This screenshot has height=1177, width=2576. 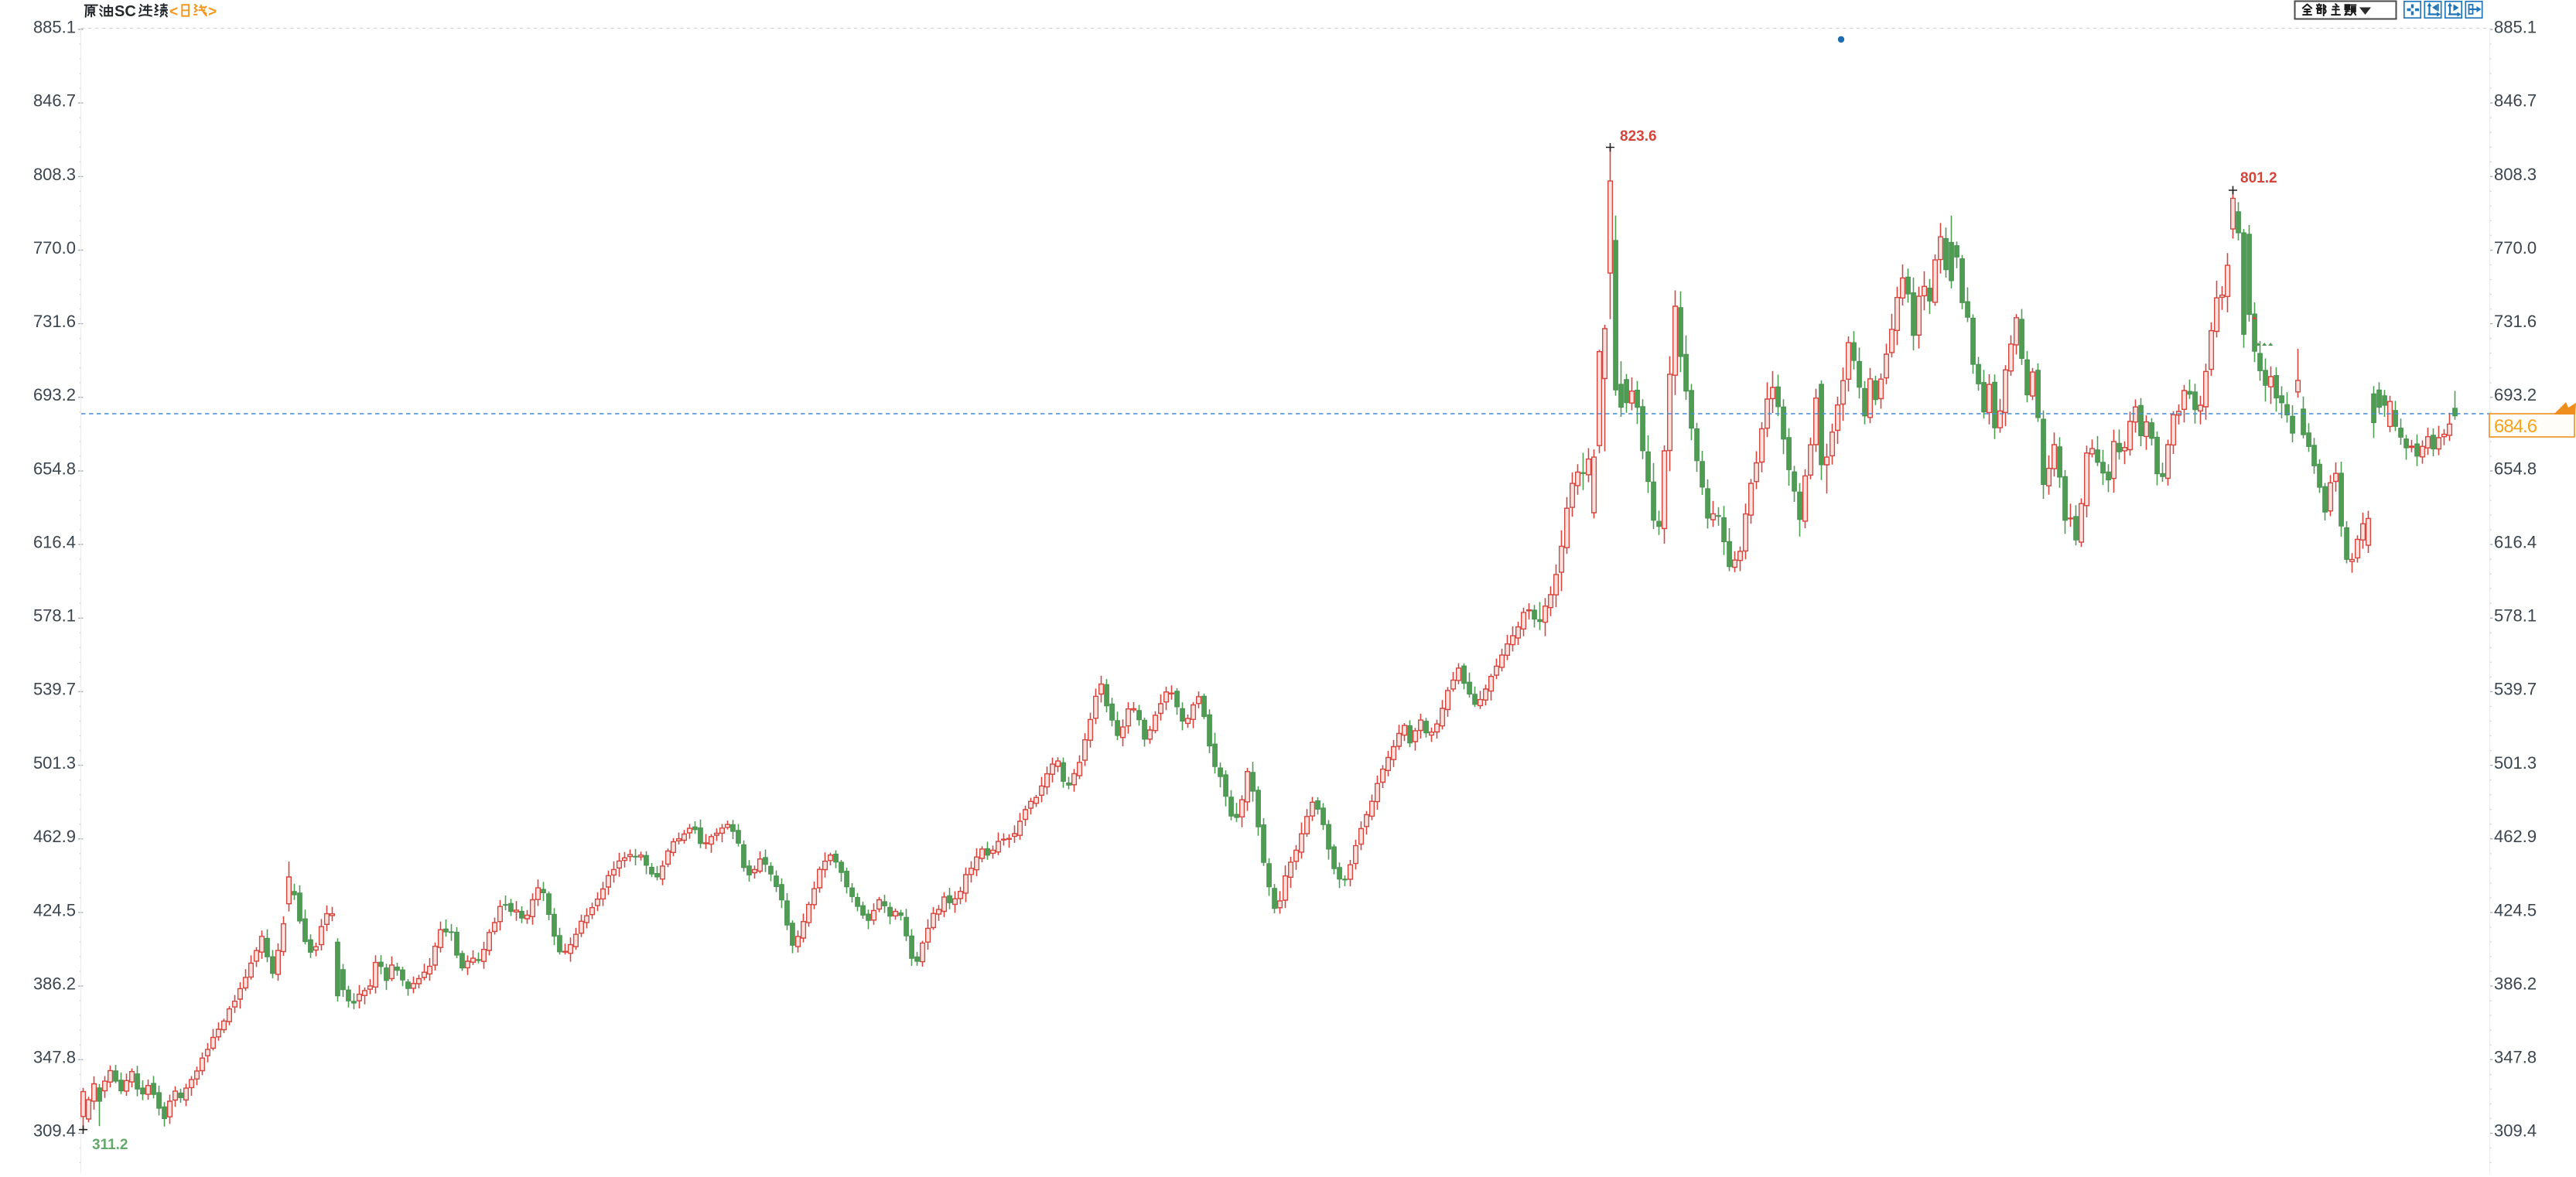 I want to click on svg-text: 684.6, so click(x=2515, y=426).